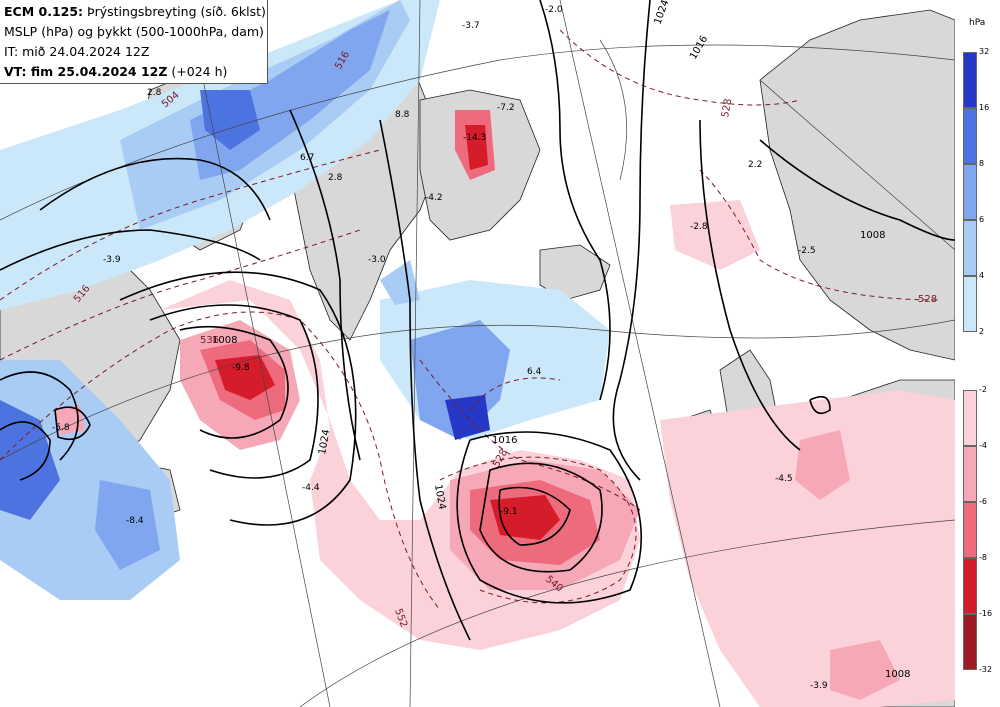  What do you see at coordinates (77, 51) in the screenshot?
I see `info-line-init-time: IT: mið 24.04.2024 12Z` at bounding box center [77, 51].